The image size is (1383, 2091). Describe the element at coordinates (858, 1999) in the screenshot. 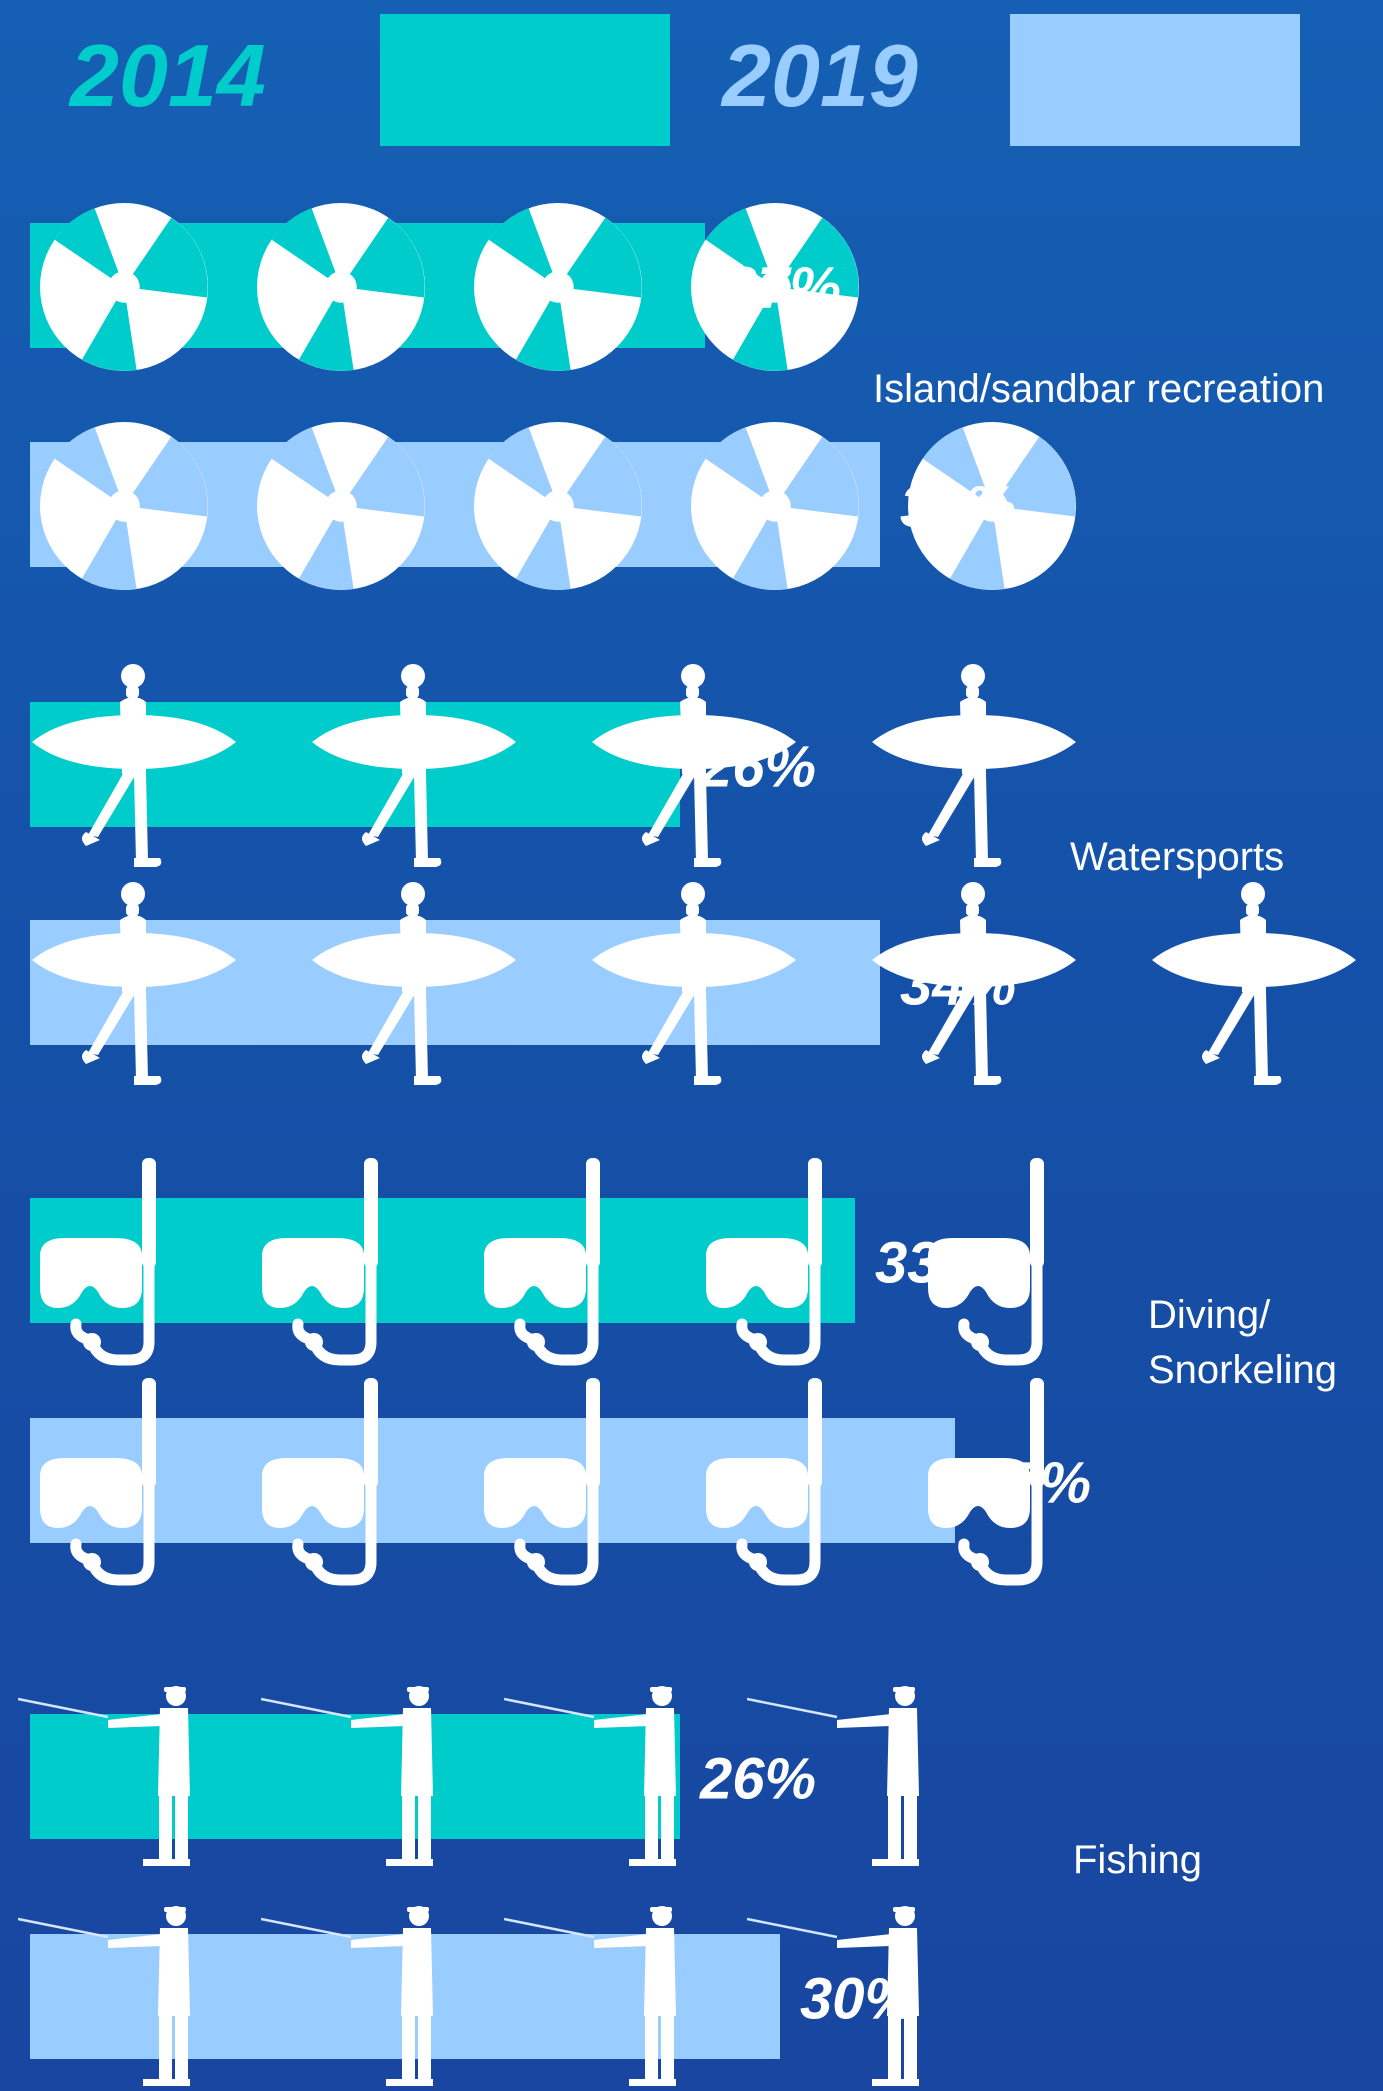

I see `value-label: 30%` at that location.